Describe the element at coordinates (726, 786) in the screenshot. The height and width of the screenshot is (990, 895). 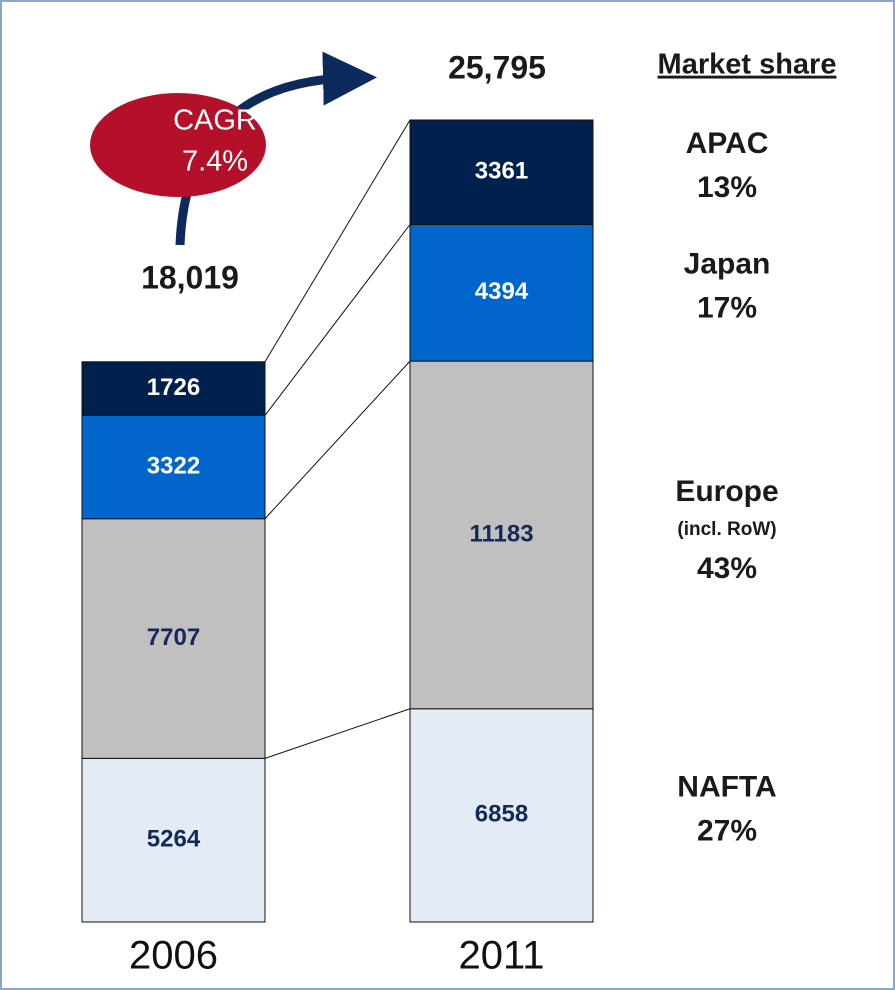
I see `series-name: NAFTA` at that location.